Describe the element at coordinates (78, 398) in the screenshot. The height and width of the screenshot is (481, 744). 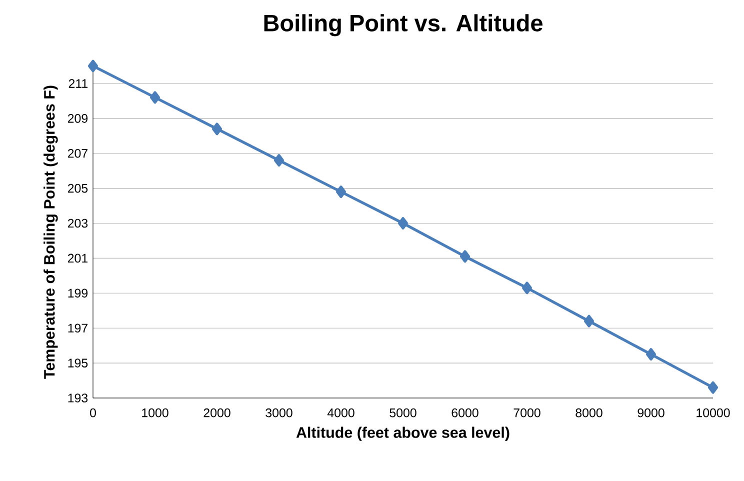
I see `y-tick-label: 193` at that location.